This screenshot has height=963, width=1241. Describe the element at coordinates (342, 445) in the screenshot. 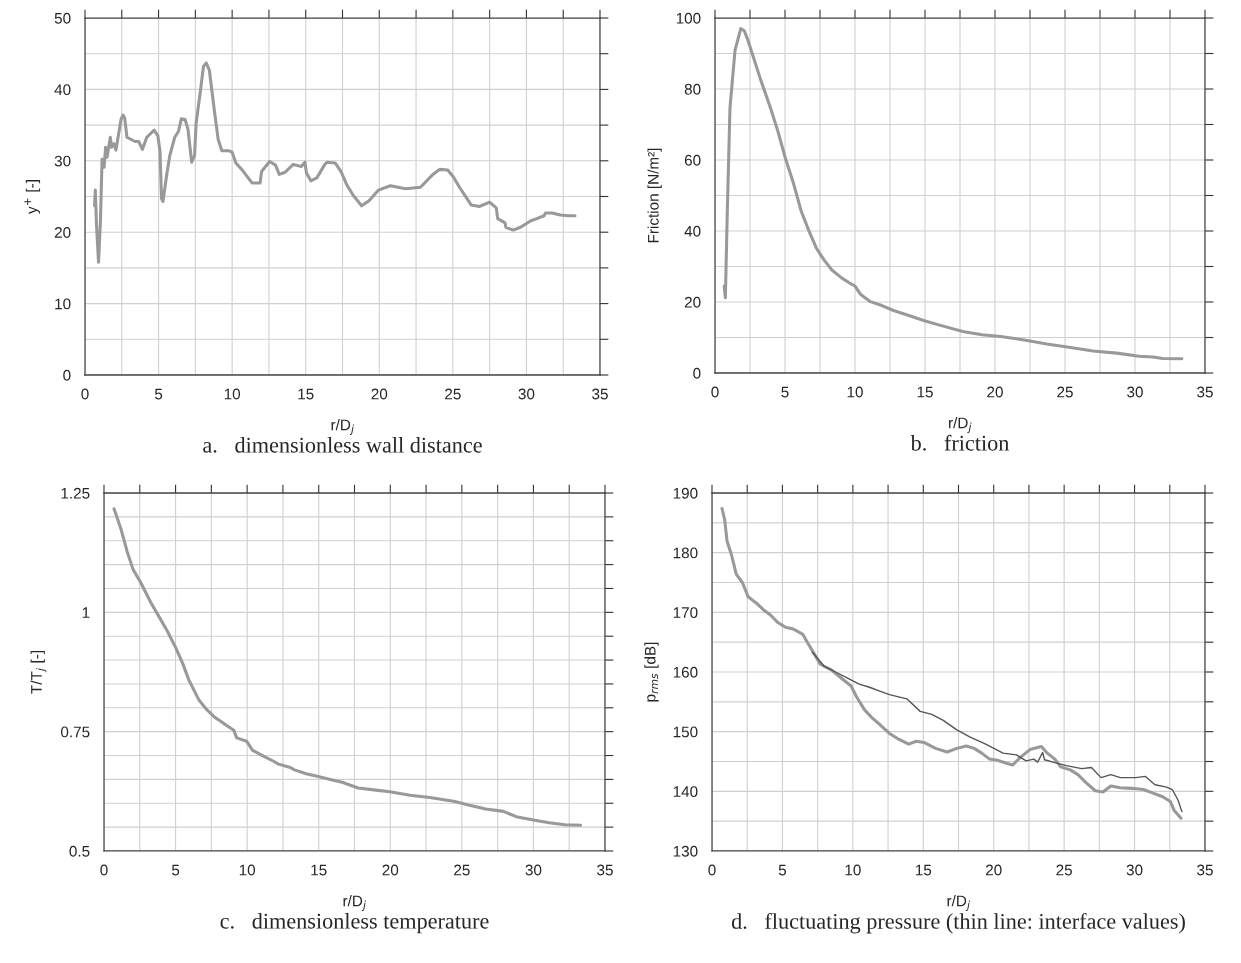

I see `text: a. dimensionless wall distance` at that location.